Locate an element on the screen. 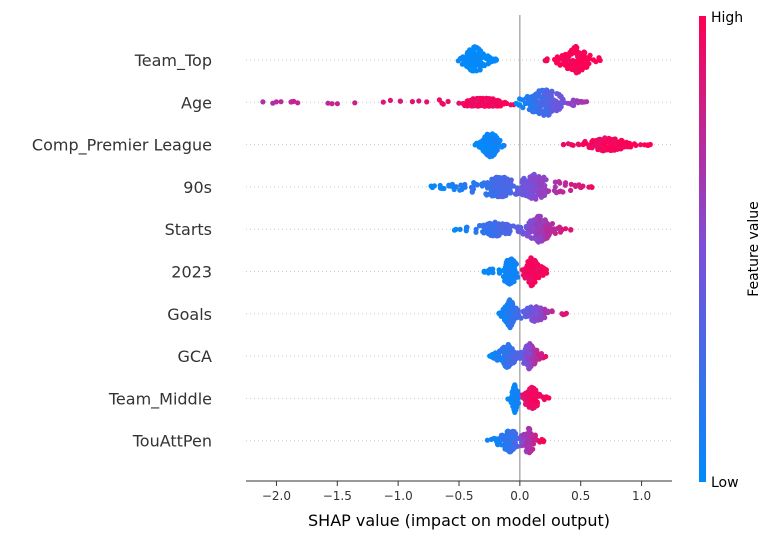  colorbar-high-label: High is located at coordinates (727, 18).